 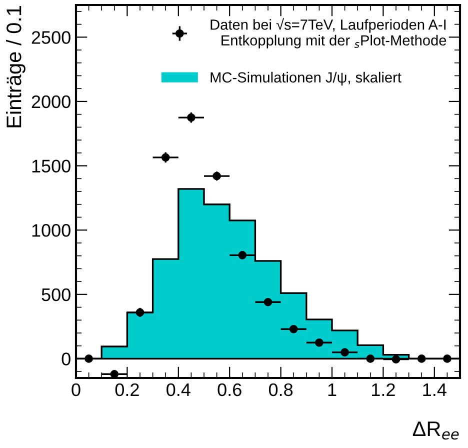 I want to click on legend-label: MC-Simulationen J/ψ, skaliert, so click(x=306, y=79).